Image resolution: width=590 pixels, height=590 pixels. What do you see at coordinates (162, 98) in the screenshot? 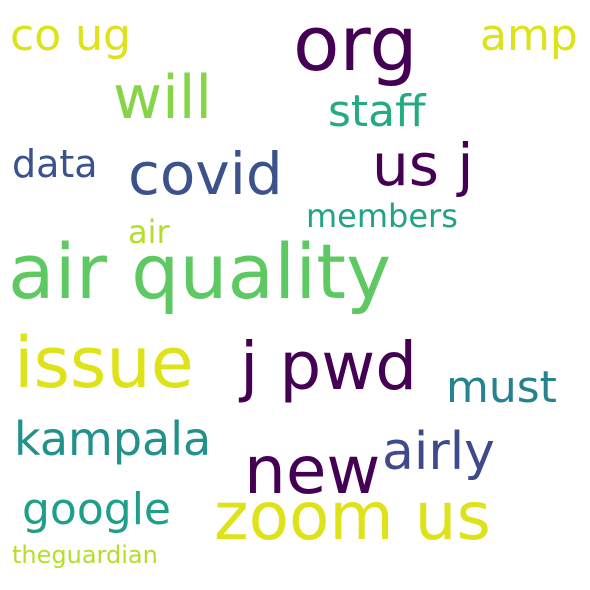
I see `word-will: will` at bounding box center [162, 98].